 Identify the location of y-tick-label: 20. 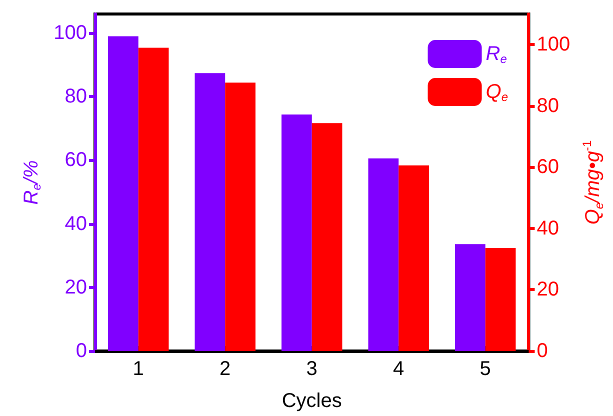
(75, 287).